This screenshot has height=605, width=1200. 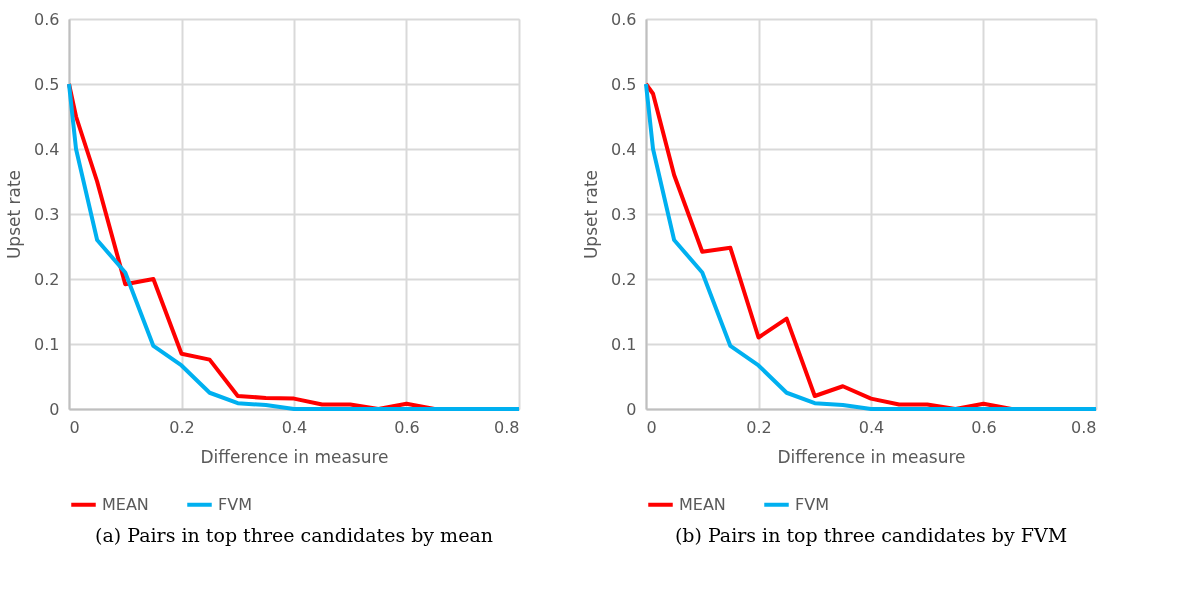 What do you see at coordinates (294, 535) in the screenshot?
I see `text: (a) Pairs in top three candidates by mean` at bounding box center [294, 535].